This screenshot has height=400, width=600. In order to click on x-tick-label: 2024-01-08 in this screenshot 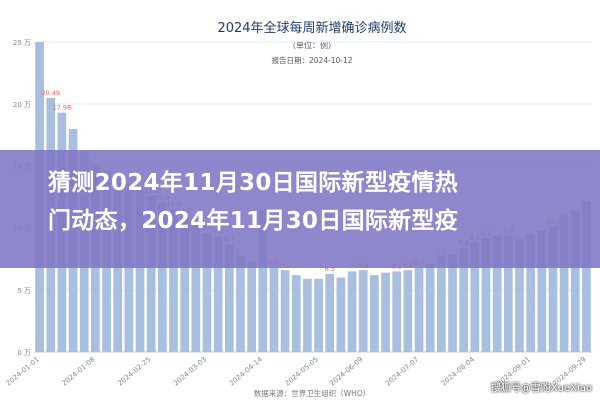, I will do `click(78, 371)`.